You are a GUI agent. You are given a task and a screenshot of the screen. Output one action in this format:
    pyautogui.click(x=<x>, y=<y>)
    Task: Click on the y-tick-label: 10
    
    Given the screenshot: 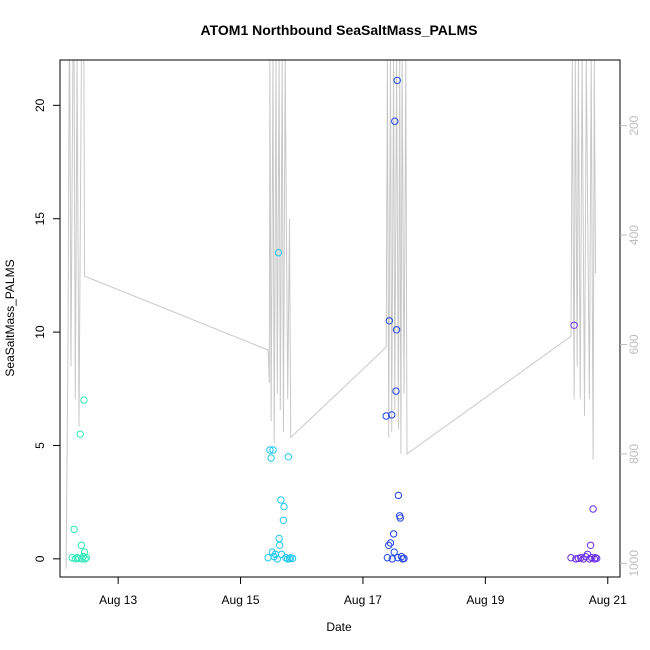 What is the action you would take?
    pyautogui.click(x=40, y=332)
    